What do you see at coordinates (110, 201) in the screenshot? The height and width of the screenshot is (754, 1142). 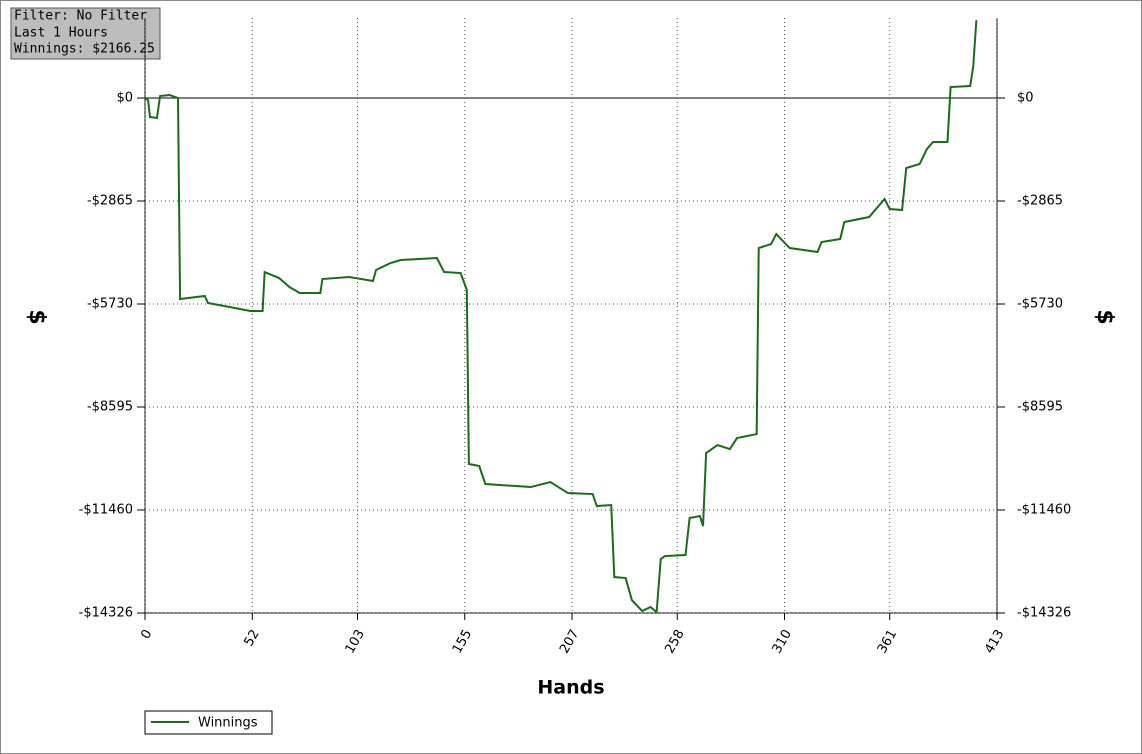 I see `y-tick-label: -$2865` at bounding box center [110, 201].